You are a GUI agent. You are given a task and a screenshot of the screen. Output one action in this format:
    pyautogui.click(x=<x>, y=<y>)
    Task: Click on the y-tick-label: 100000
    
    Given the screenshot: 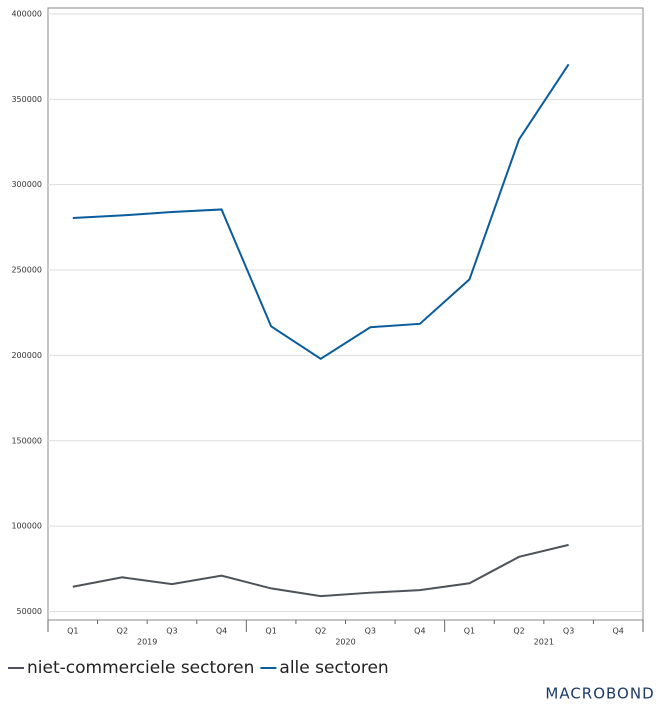 What is the action you would take?
    pyautogui.click(x=26, y=526)
    